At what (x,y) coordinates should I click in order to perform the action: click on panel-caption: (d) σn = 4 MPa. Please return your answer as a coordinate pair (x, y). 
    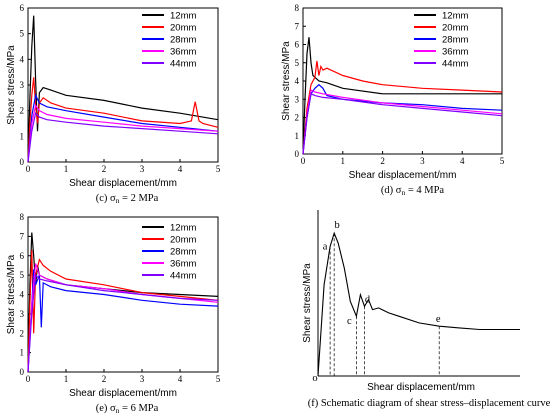
    Looking at the image, I should click on (413, 191).